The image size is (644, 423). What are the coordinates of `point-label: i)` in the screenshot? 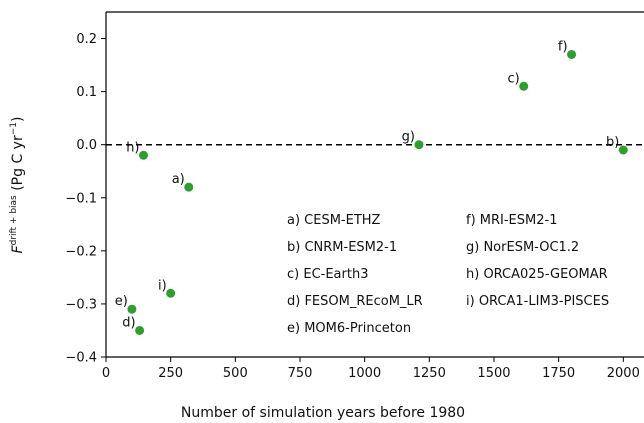 It's located at (162, 285).